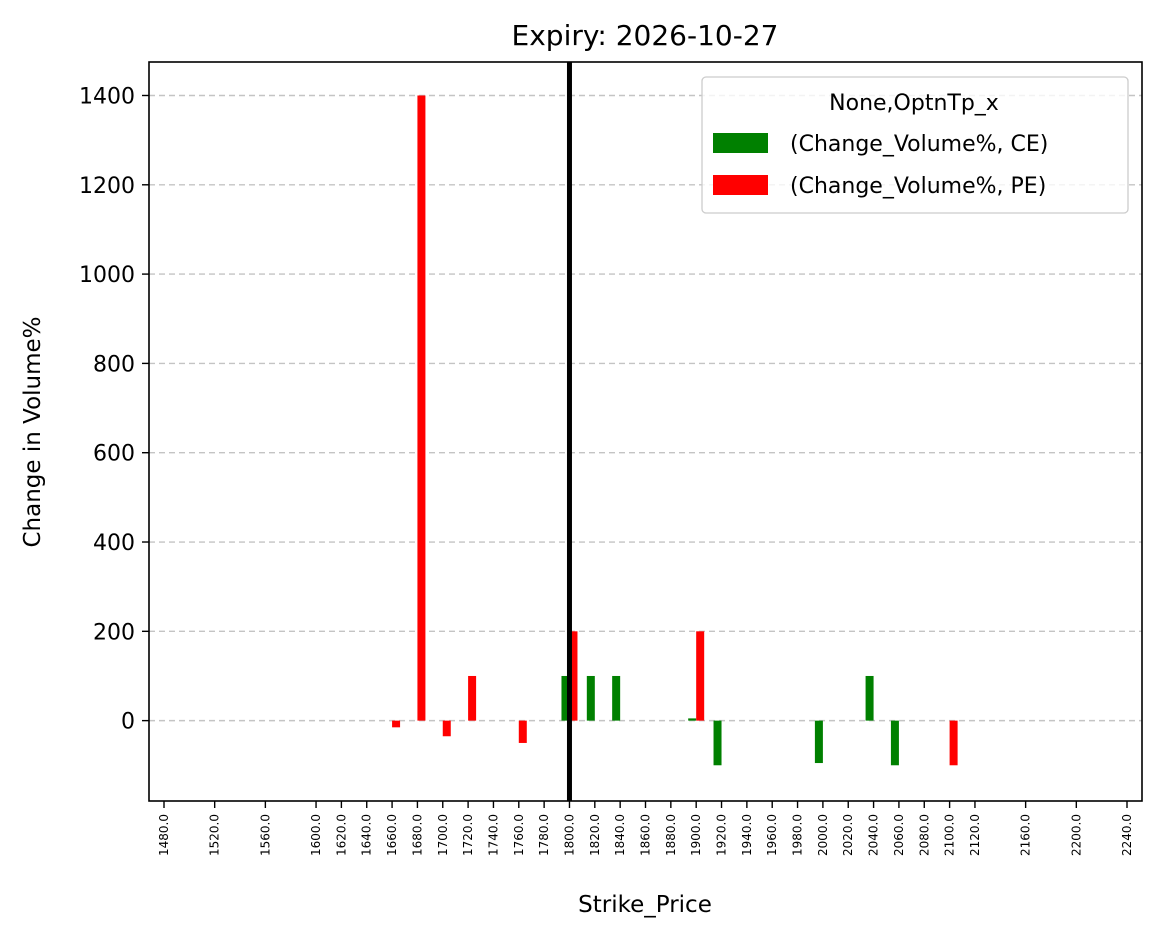 The width and height of the screenshot is (1161, 939). What do you see at coordinates (924, 835) in the screenshot?
I see `x-tick-label: 2080.0` at bounding box center [924, 835].